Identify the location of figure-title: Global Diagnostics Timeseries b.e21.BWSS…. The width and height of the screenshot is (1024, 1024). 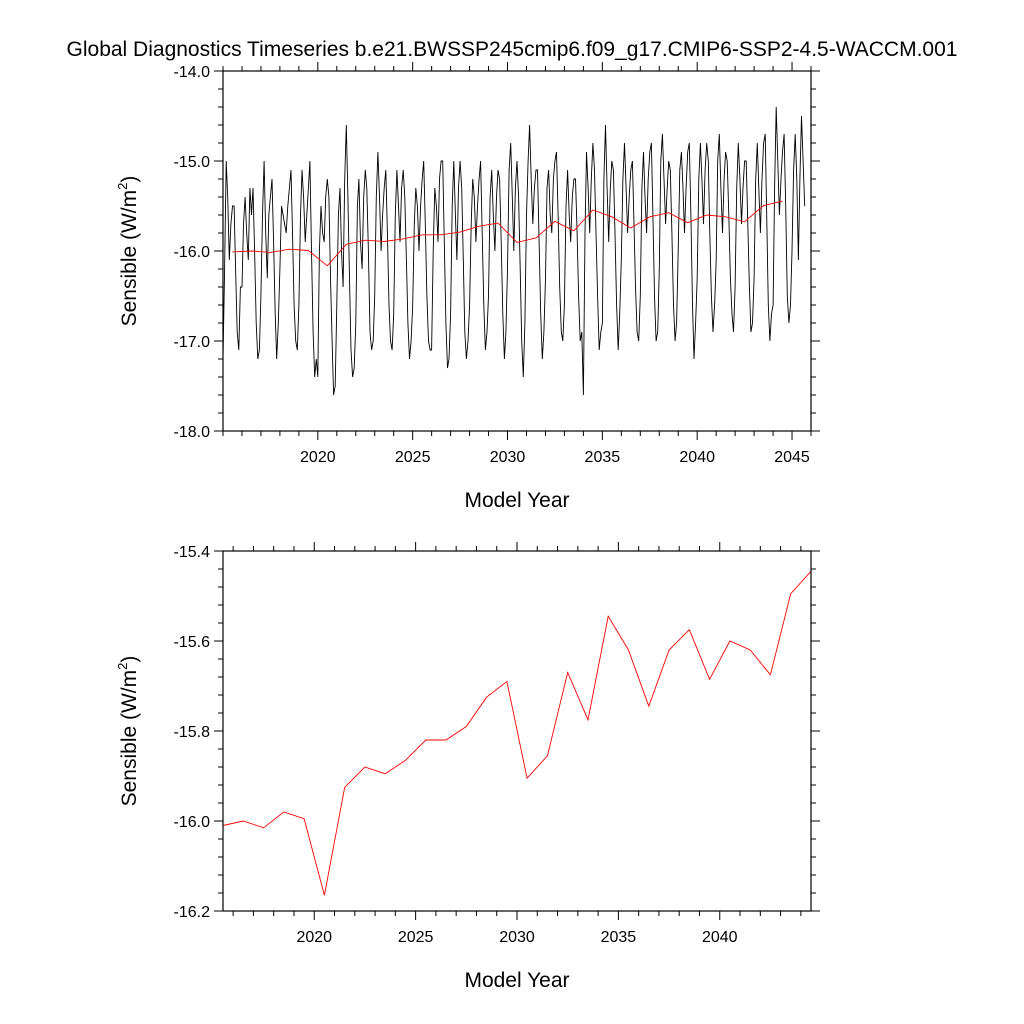
(512, 49).